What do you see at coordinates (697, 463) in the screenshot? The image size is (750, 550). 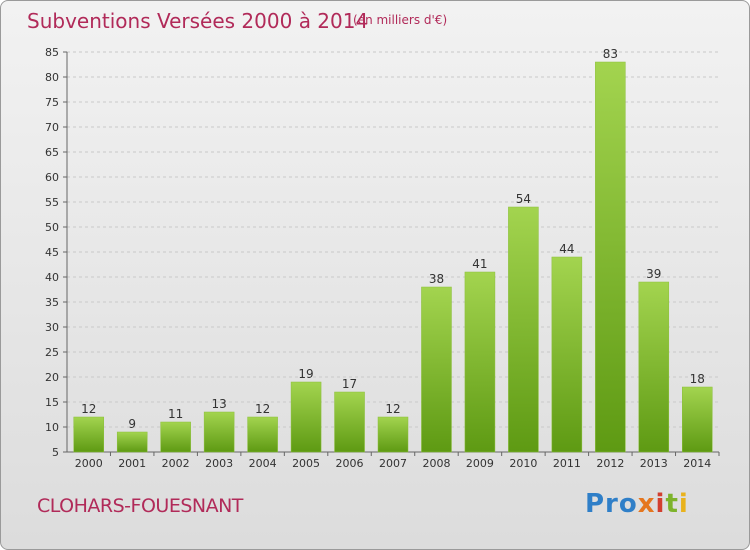 I see `x-tick-label: 2014` at bounding box center [697, 463].